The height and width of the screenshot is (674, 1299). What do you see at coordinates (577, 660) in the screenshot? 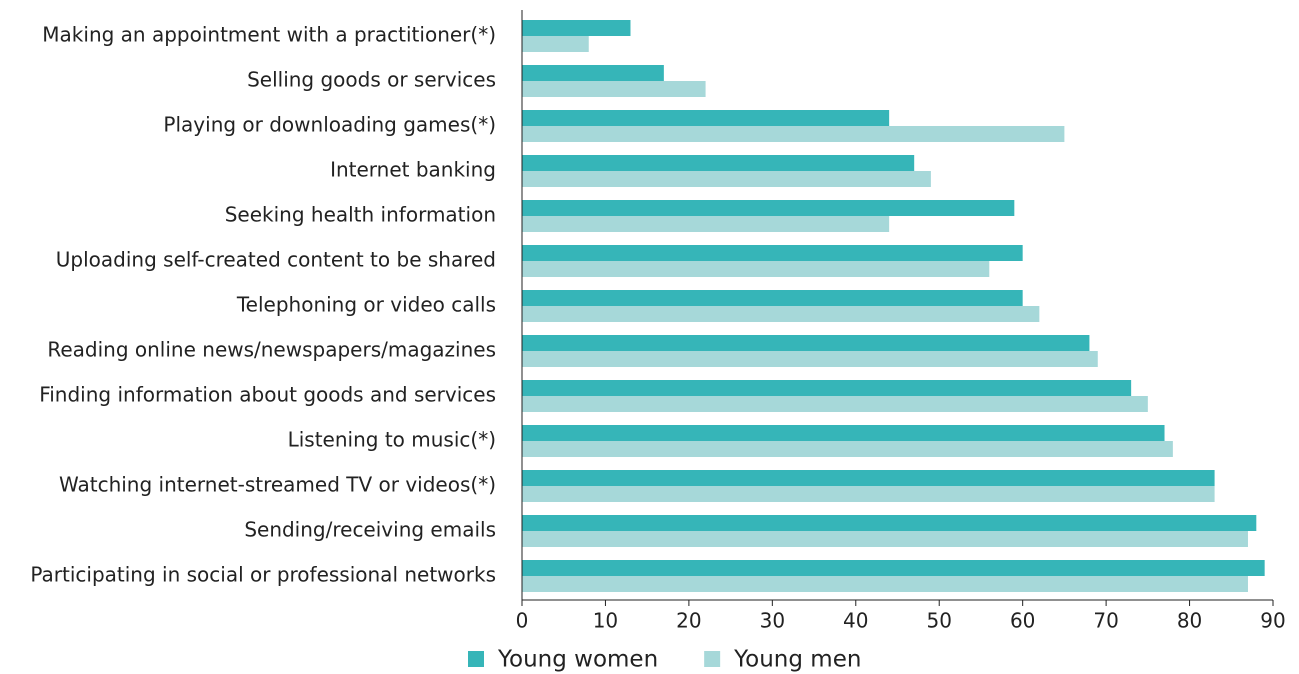
I see `legend-label: Young women` at bounding box center [577, 660].